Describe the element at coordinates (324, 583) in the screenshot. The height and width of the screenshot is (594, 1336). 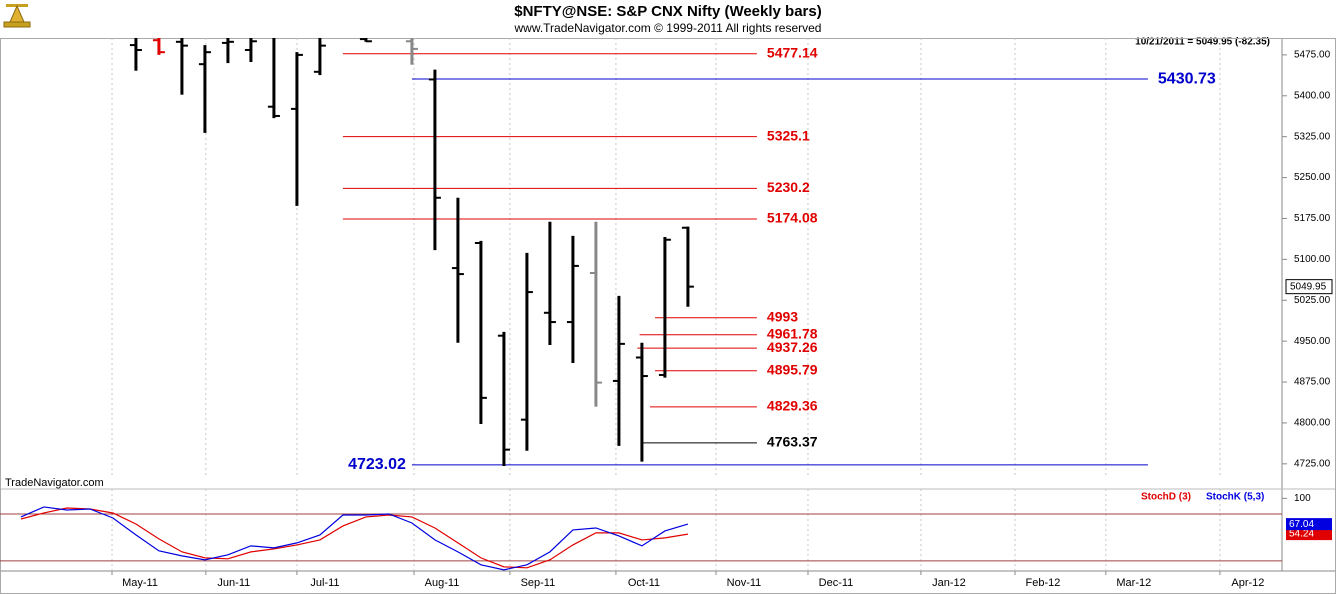
I see `x-tick-label: Jul-11` at that location.